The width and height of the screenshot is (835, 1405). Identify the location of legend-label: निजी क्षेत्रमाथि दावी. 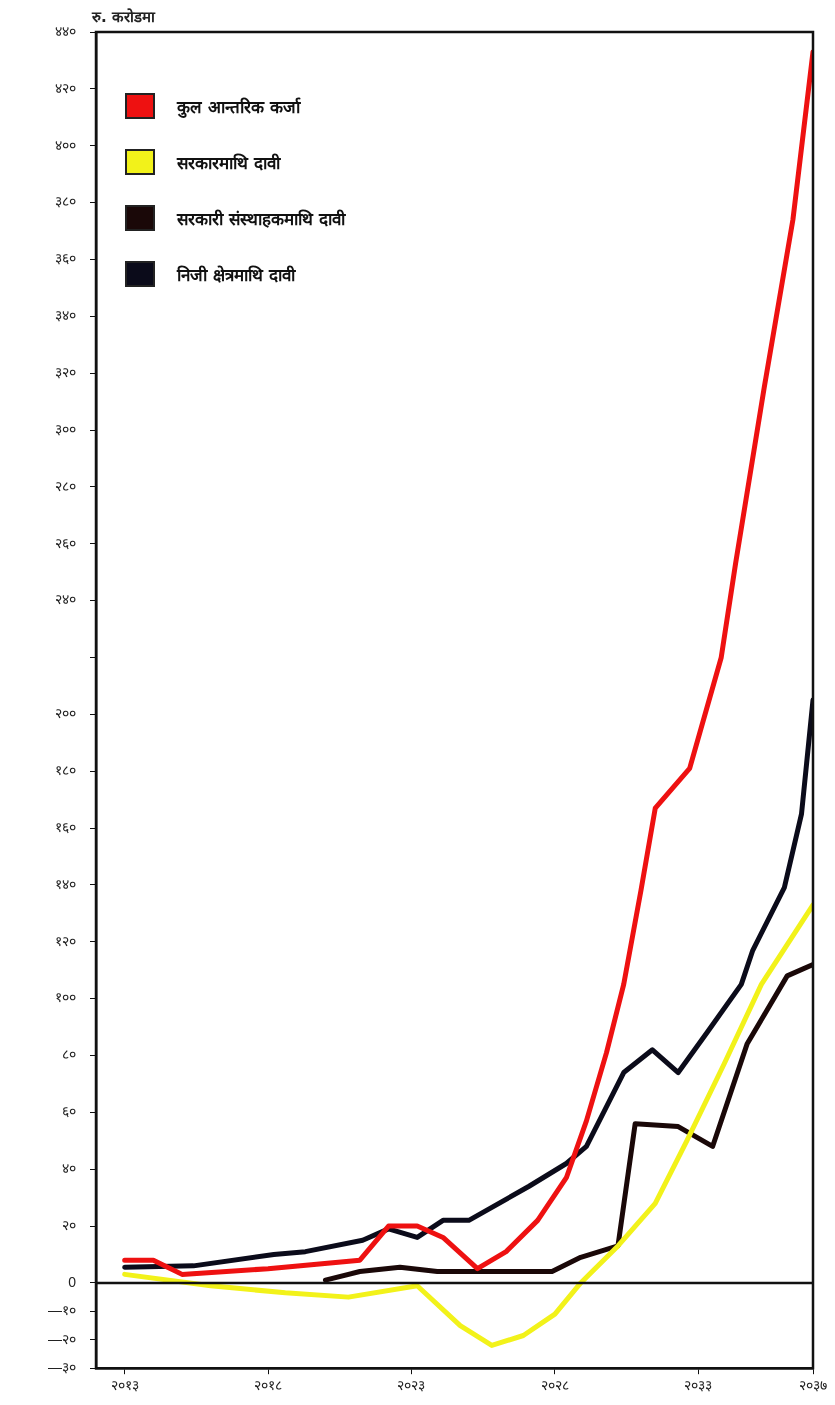
(236, 274).